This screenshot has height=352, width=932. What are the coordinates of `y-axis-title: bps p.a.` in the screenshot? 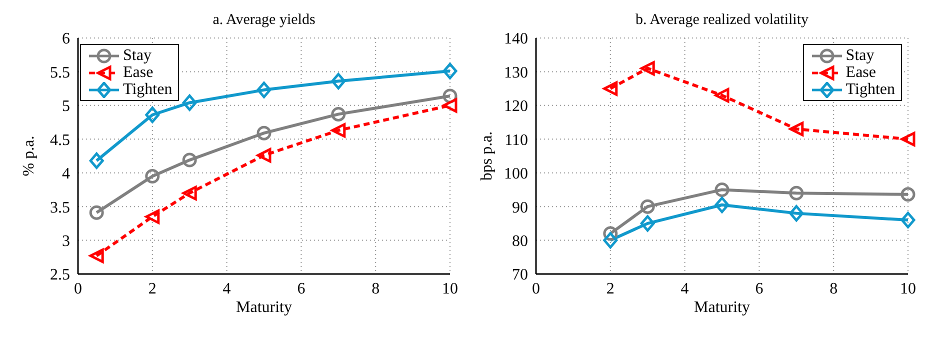 It's located at (487, 156).